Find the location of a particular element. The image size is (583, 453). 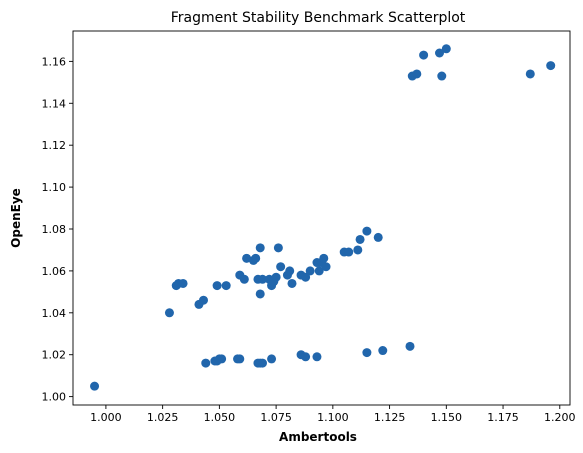

y-tick-label: 1.06 is located at coordinates (54, 271).